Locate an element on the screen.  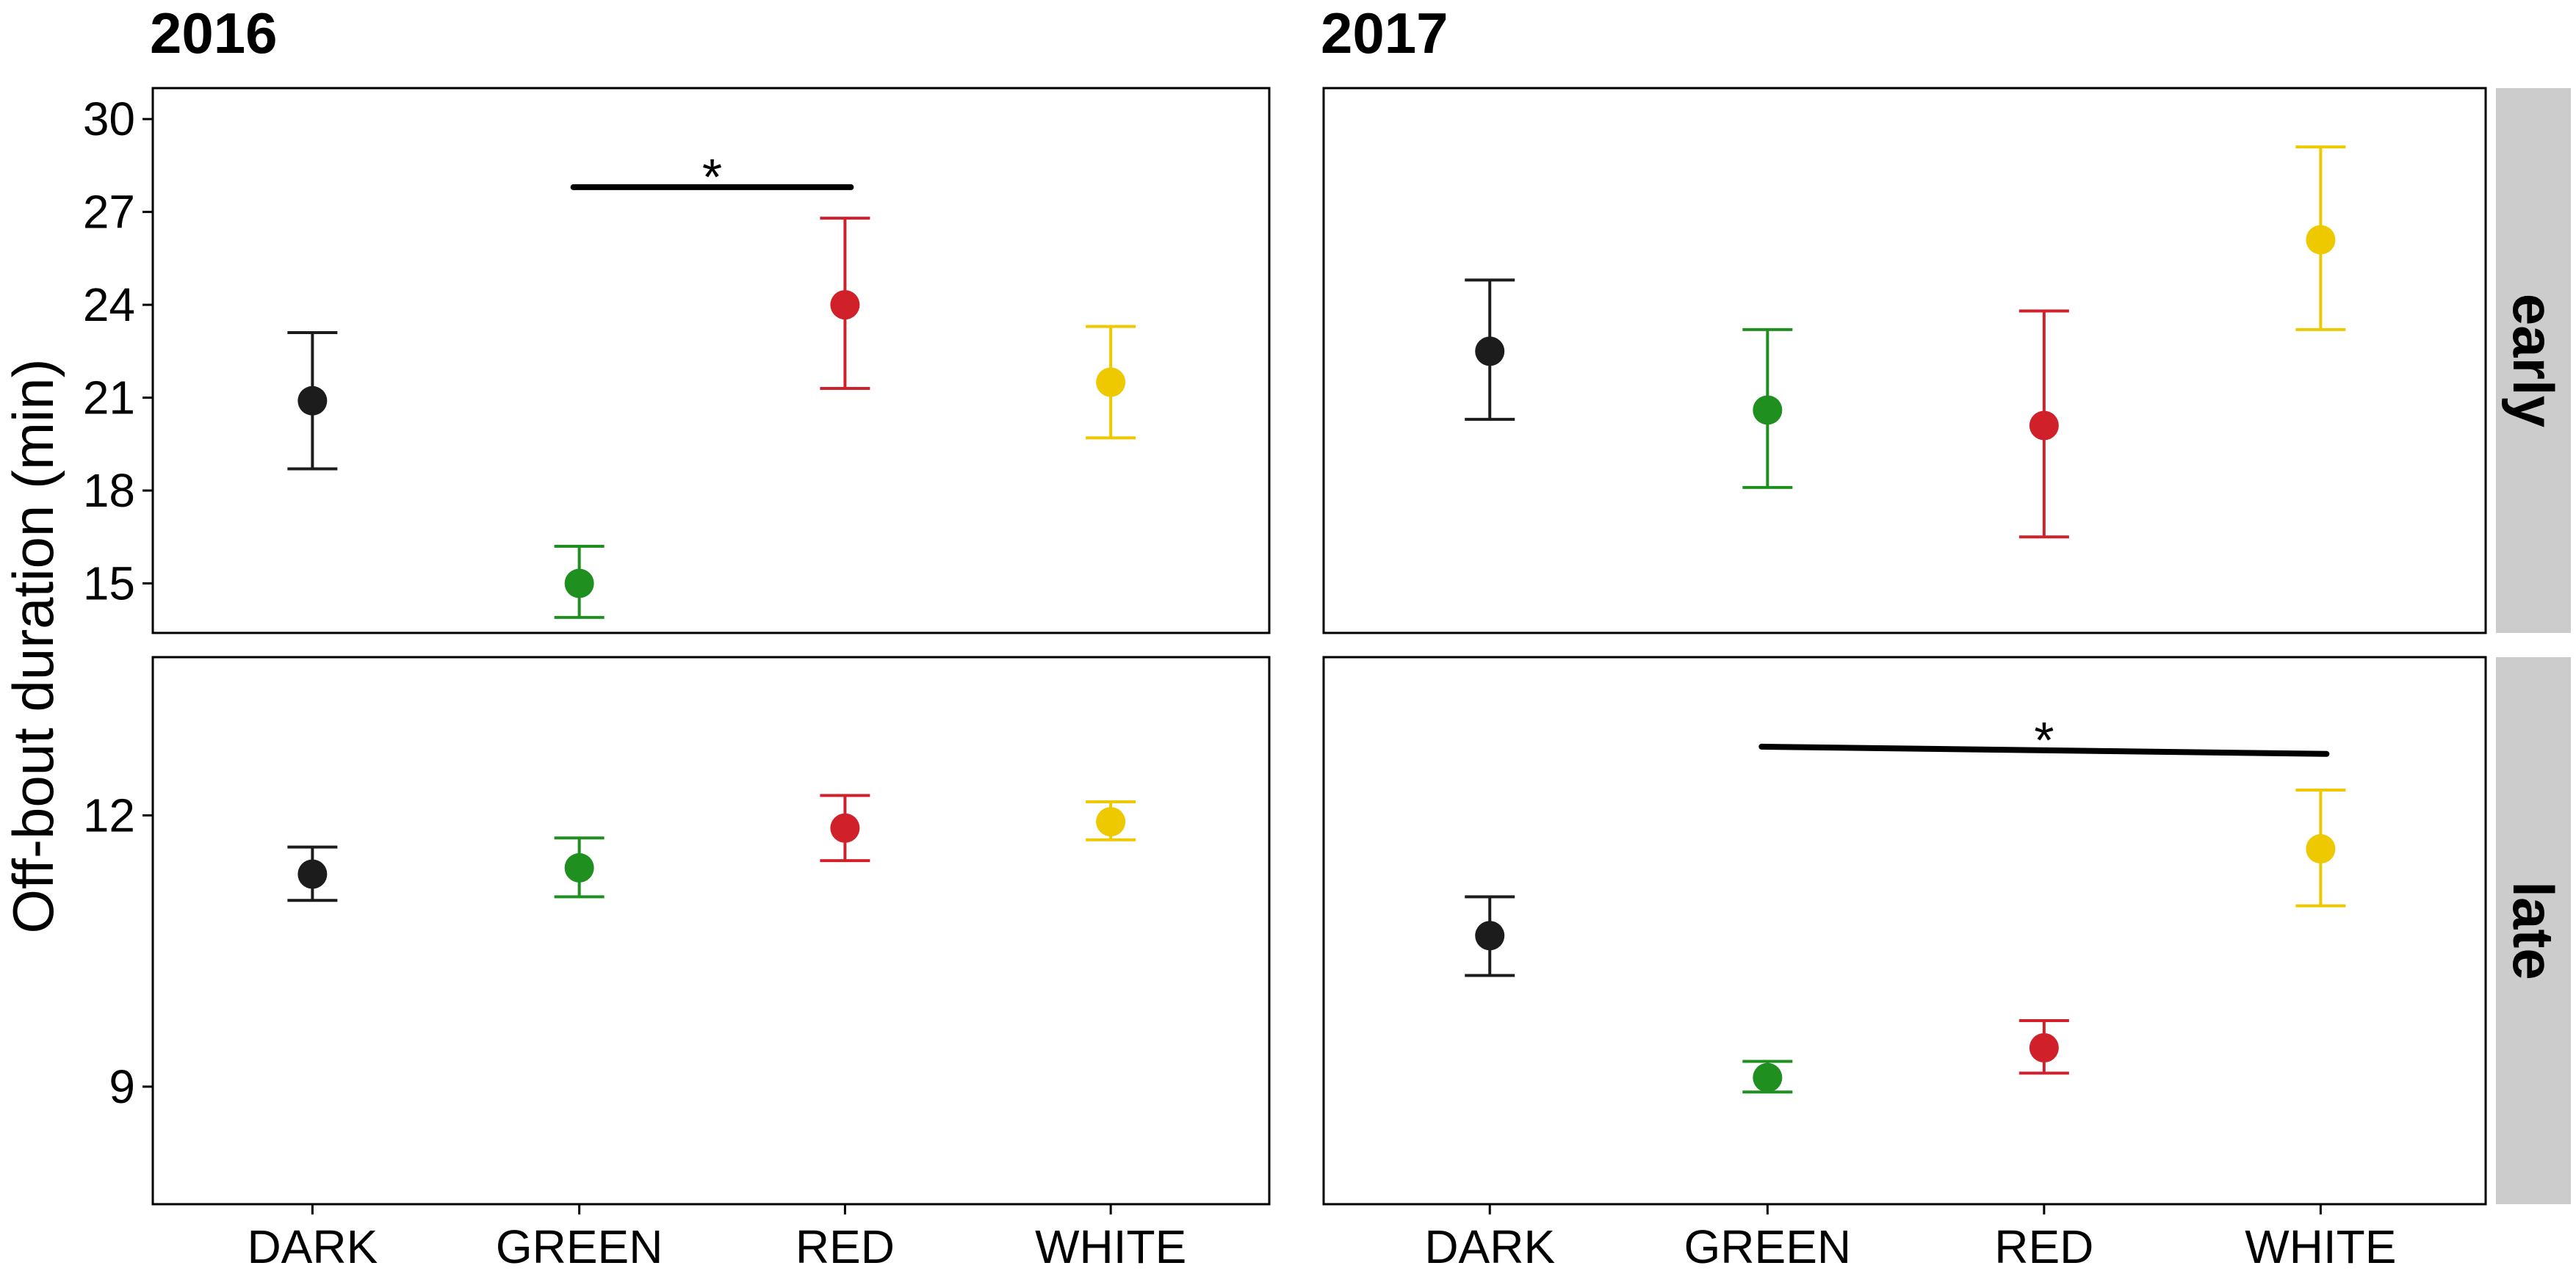
point-2016-late-red is located at coordinates (845, 828).